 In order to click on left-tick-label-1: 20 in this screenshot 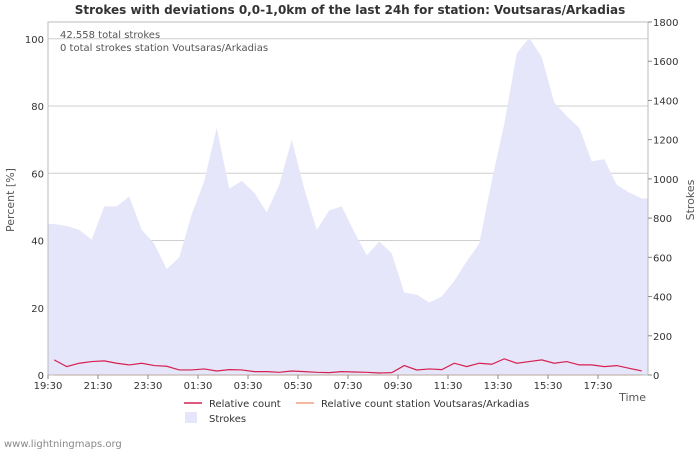, I will do `click(37, 309)`.